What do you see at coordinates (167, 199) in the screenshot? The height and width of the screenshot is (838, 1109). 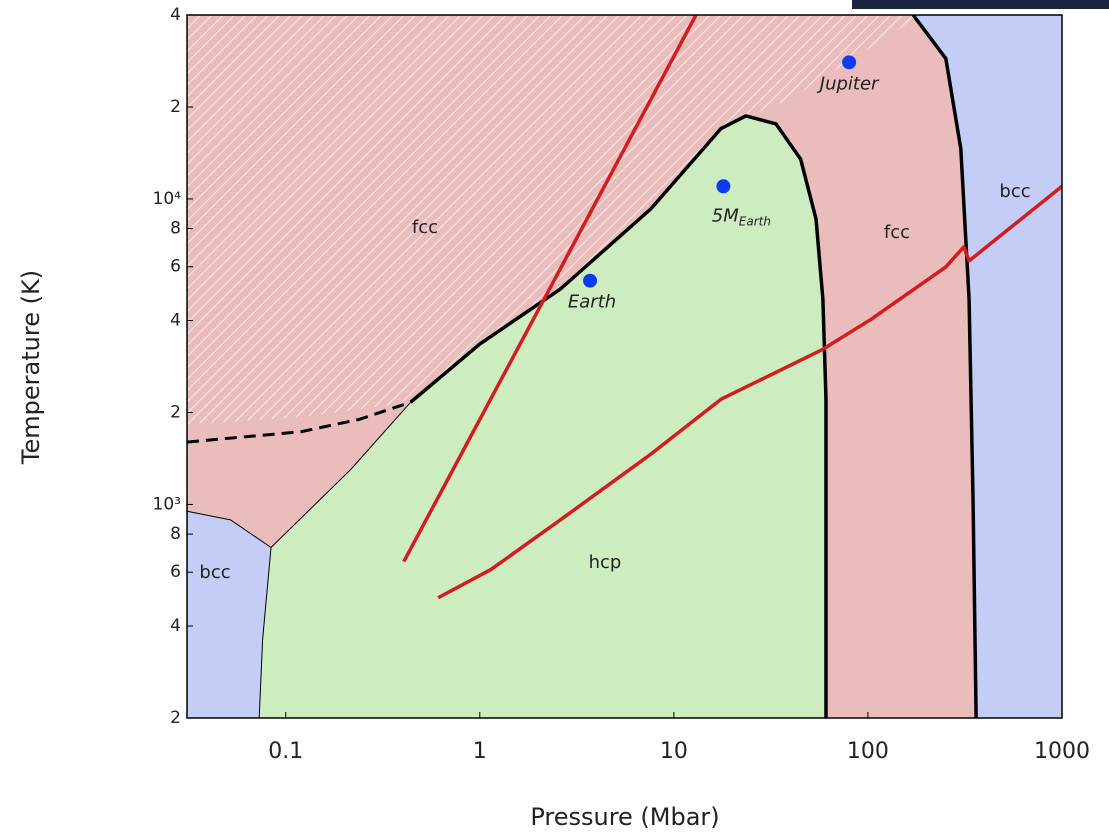 I see `y-tick-label: 10⁴` at bounding box center [167, 199].